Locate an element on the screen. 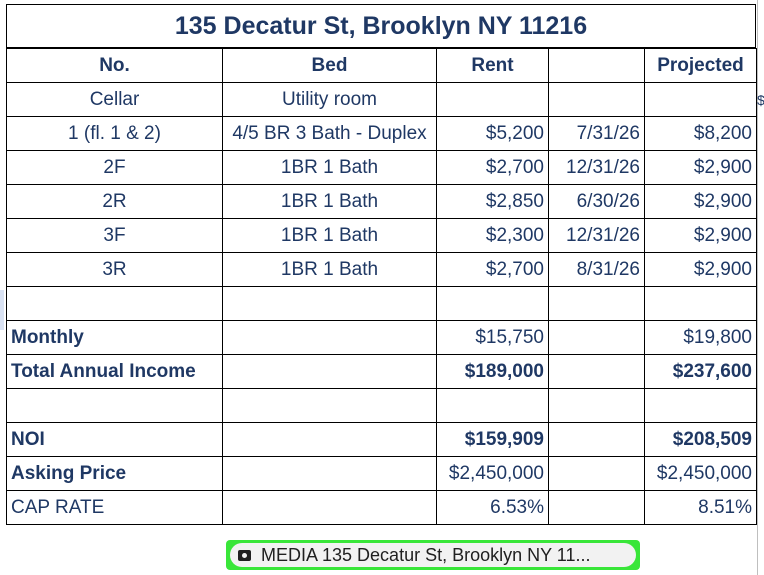  unit-projected-cell is located at coordinates (700, 99).